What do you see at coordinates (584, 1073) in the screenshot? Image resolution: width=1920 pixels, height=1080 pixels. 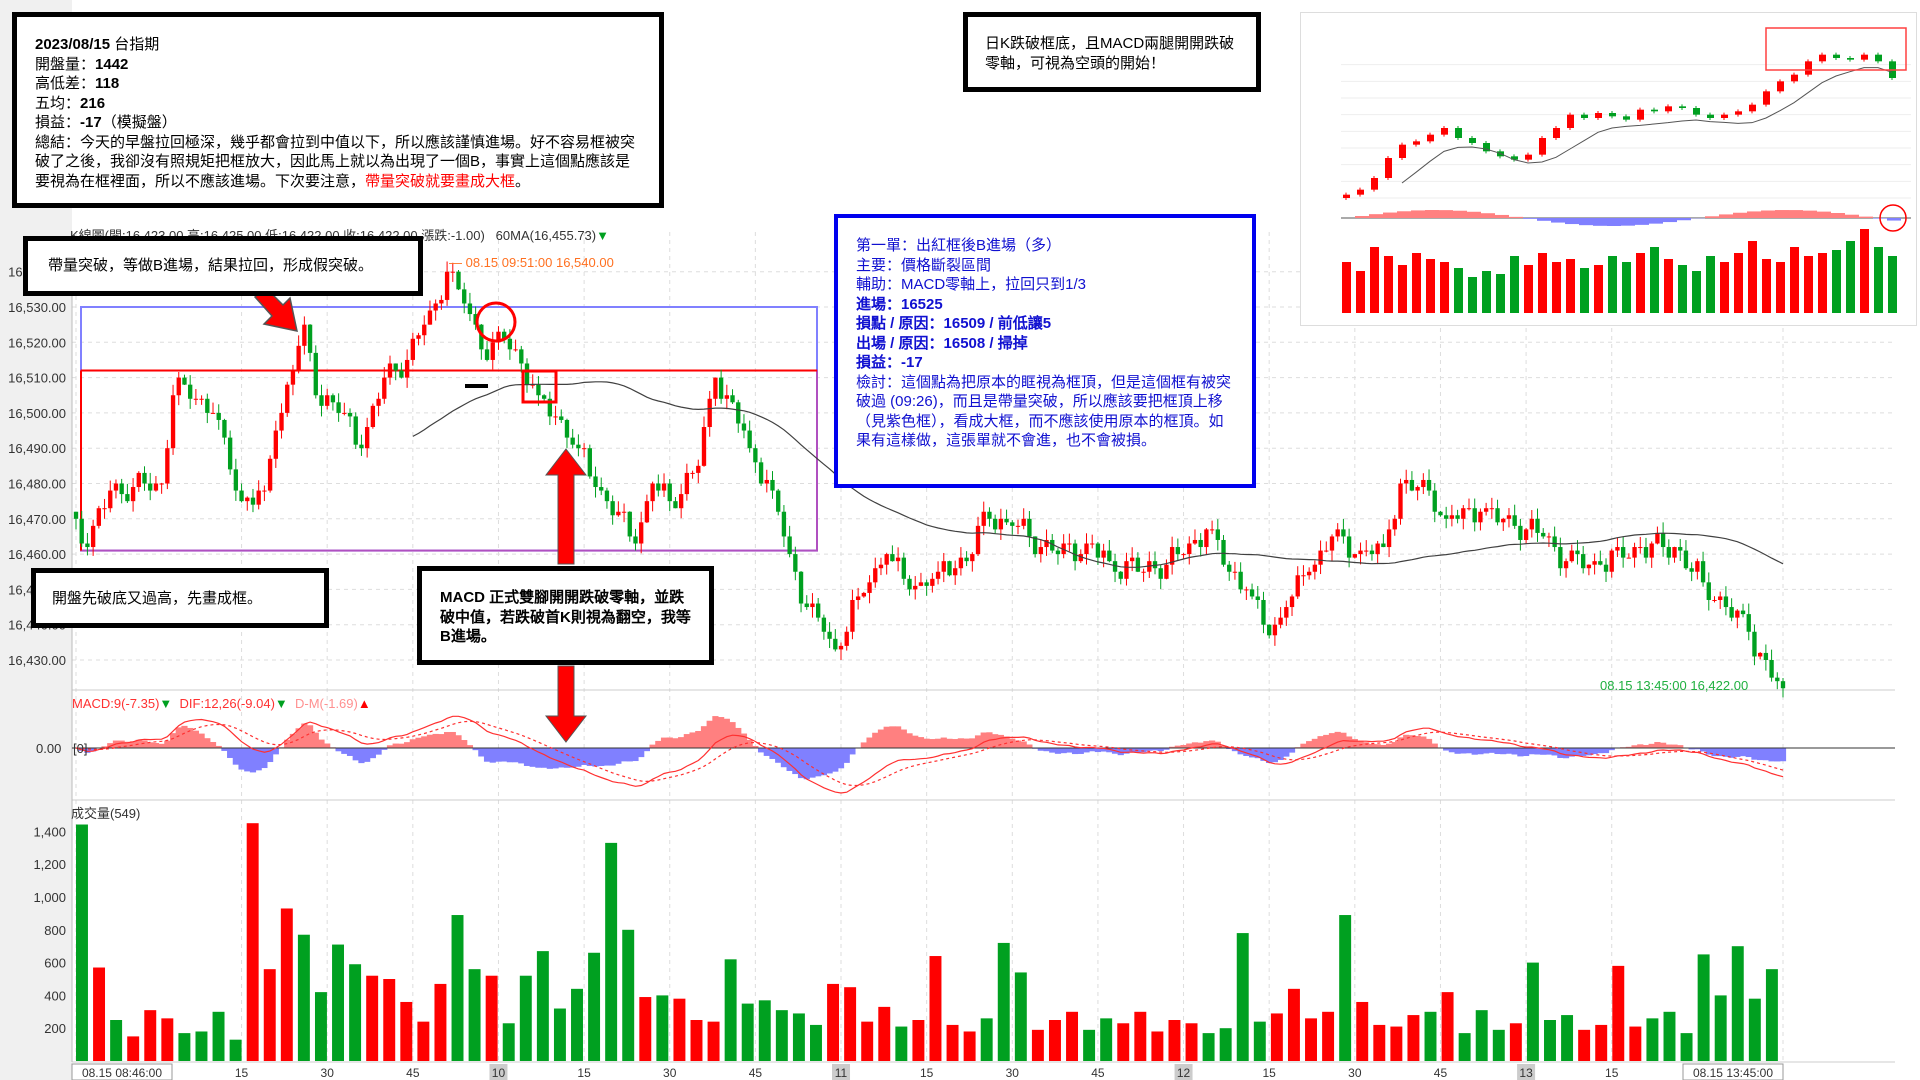 I see `time-tick-label: 15` at bounding box center [584, 1073].